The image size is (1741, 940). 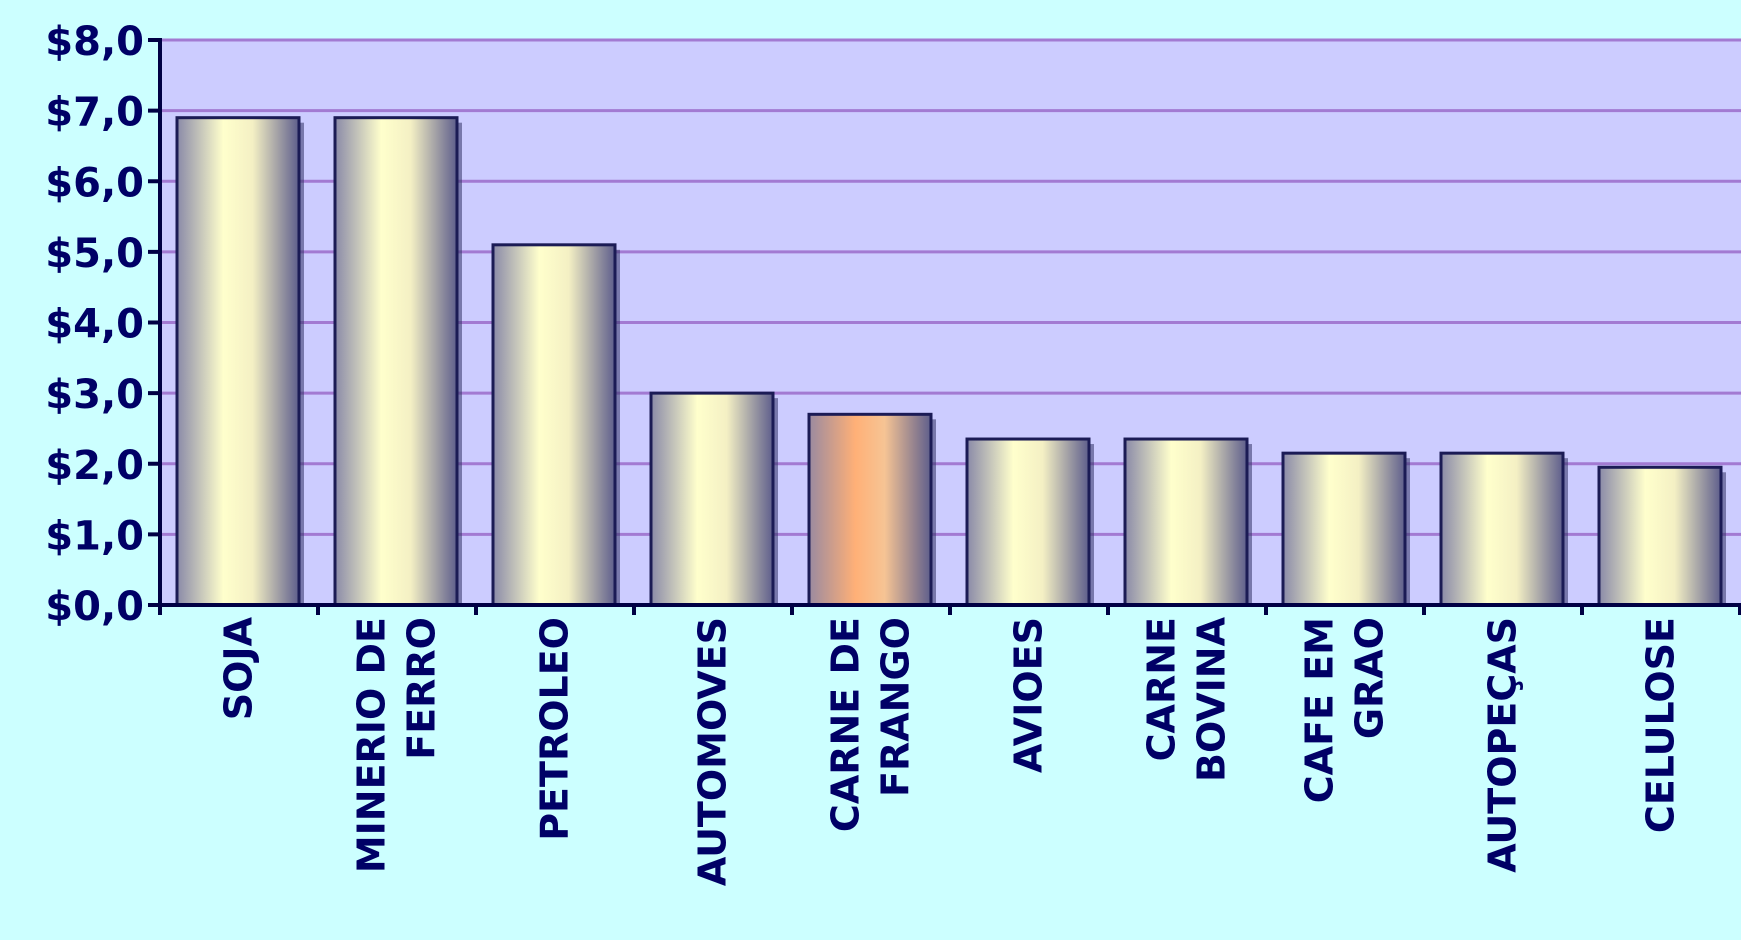 What do you see at coordinates (94, 536) in the screenshot?
I see `y-tick-label: $1,0` at bounding box center [94, 536].